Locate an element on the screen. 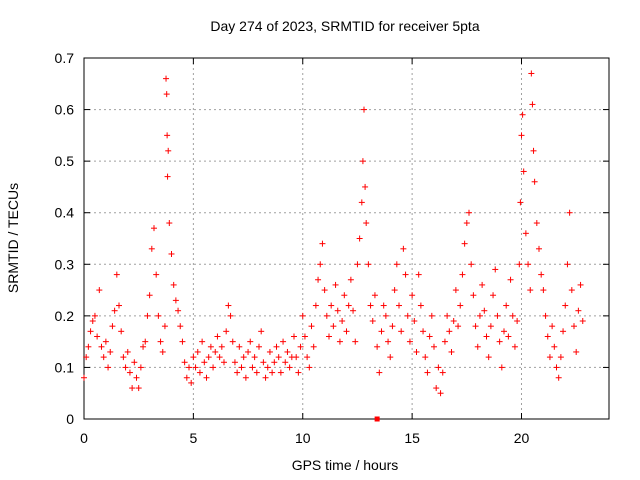 The height and width of the screenshot is (480, 640). x-tick-label: 0 is located at coordinates (84, 438).